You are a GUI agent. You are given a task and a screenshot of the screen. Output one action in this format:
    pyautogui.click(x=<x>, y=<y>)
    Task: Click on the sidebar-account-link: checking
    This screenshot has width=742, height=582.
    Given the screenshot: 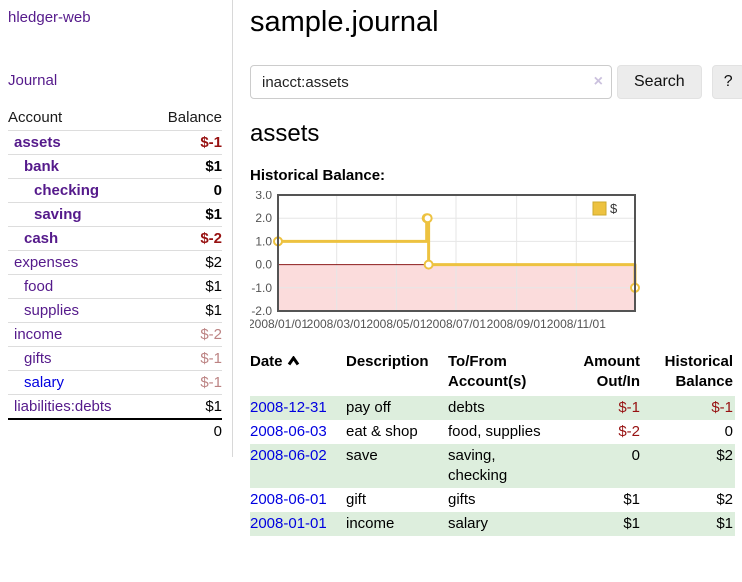 What is the action you would take?
    pyautogui.click(x=67, y=190)
    